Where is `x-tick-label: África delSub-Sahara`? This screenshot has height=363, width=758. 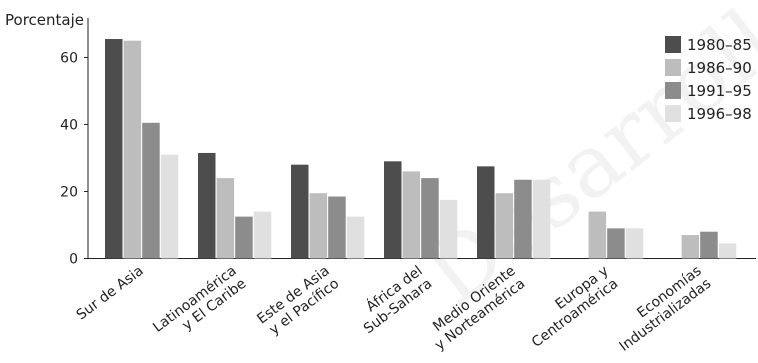 x-tick-label: África delSub-Sahara is located at coordinates (393, 299).